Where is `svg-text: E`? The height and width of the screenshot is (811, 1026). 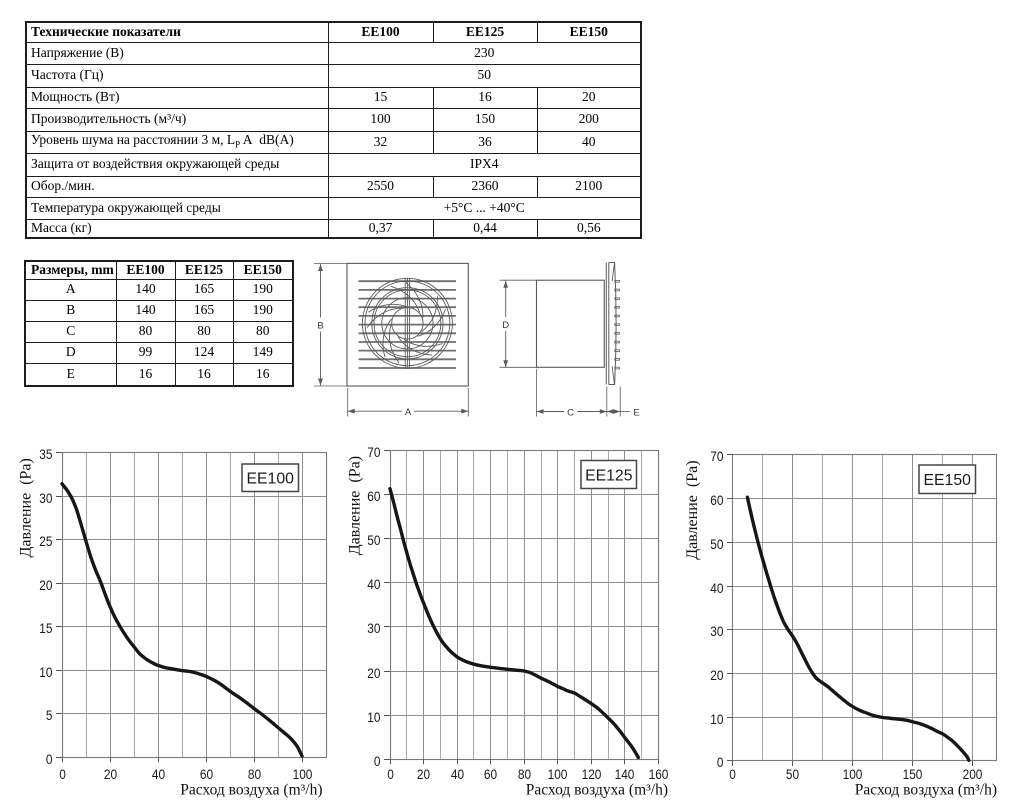
svg-text: E is located at coordinates (636, 413).